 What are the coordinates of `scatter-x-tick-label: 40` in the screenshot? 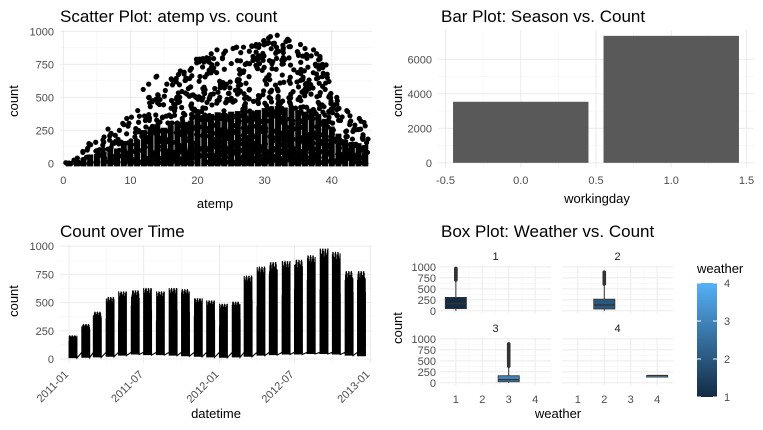 It's located at (332, 181).